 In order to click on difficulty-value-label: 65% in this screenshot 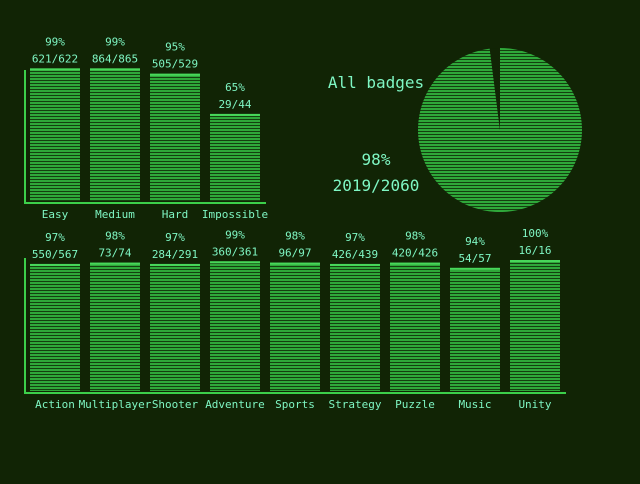, I will do `click(235, 87)`.